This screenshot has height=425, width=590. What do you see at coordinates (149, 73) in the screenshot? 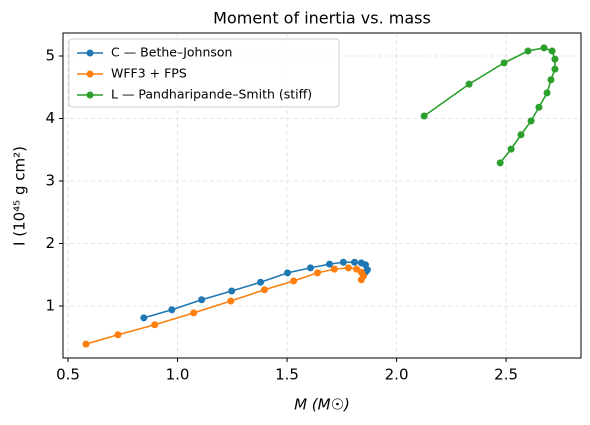
I see `legend-label: WFF3 + FPS` at bounding box center [149, 73].